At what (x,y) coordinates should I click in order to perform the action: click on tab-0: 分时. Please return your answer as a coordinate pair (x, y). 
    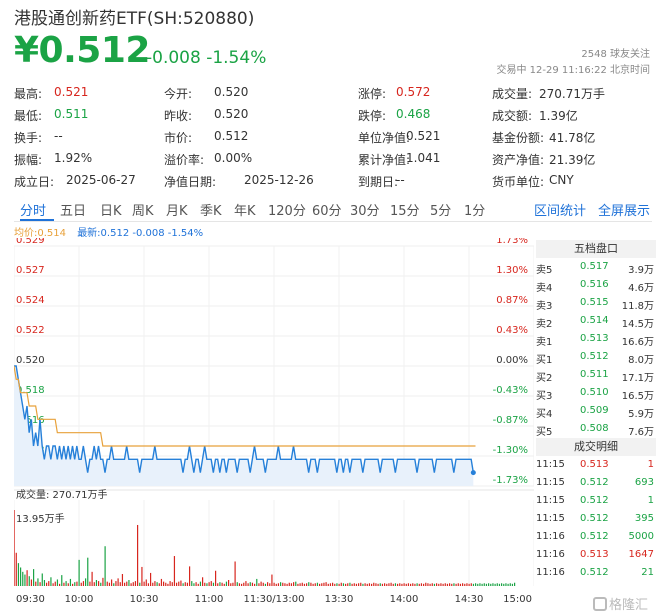
    Looking at the image, I should click on (33, 211).